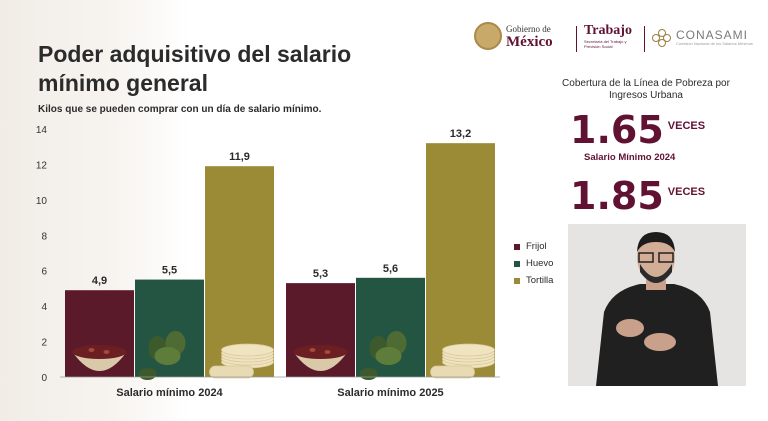  What do you see at coordinates (517, 246) in the screenshot?
I see `legend-swatch-frijol` at bounding box center [517, 246].